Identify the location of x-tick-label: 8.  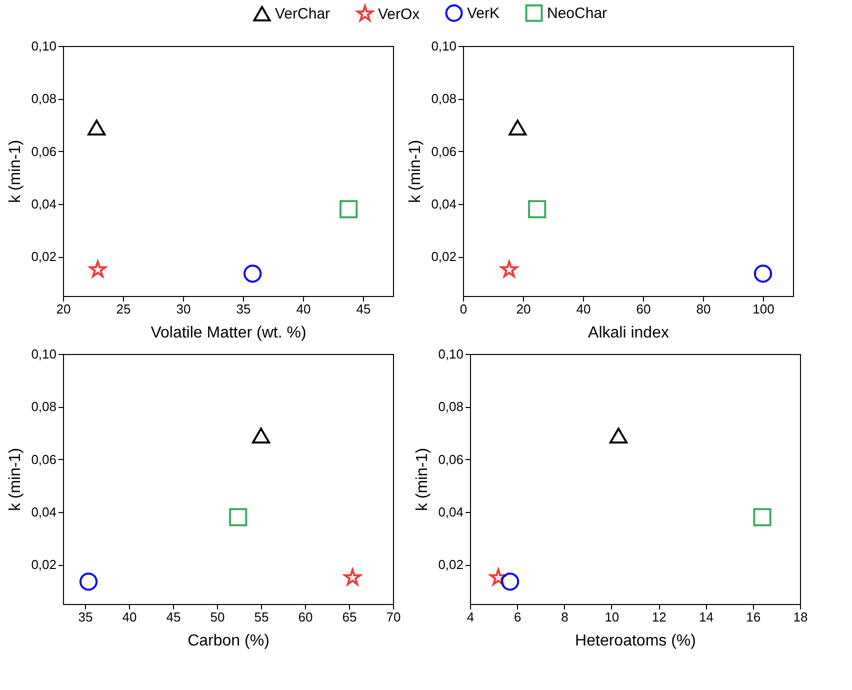
(564, 617).